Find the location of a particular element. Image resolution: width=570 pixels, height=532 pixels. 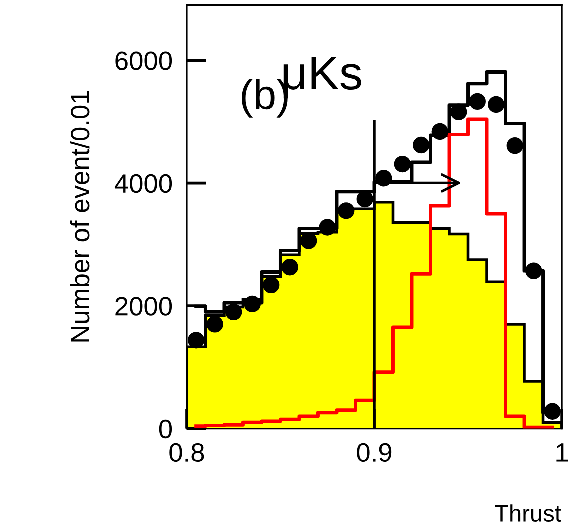

x-axis-title: Thrust is located at coordinates (528, 513).